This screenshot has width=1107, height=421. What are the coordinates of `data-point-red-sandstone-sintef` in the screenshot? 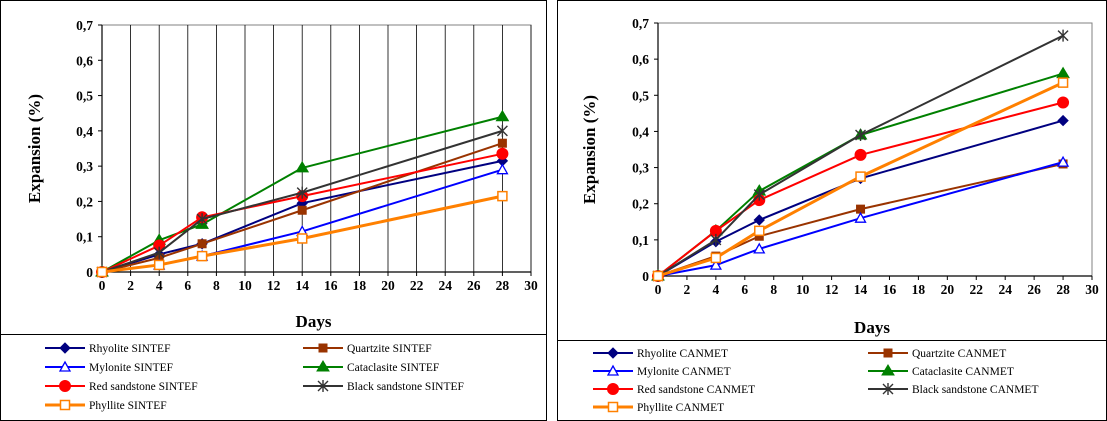 It's located at (502, 153).